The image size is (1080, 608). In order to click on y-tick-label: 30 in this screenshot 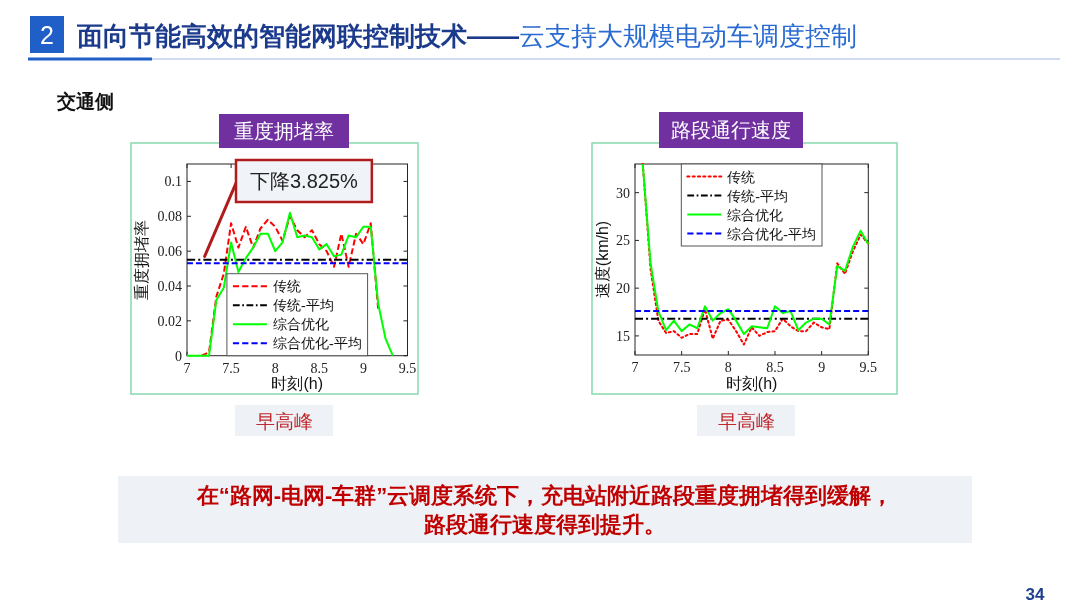, I will do `click(623, 193)`.